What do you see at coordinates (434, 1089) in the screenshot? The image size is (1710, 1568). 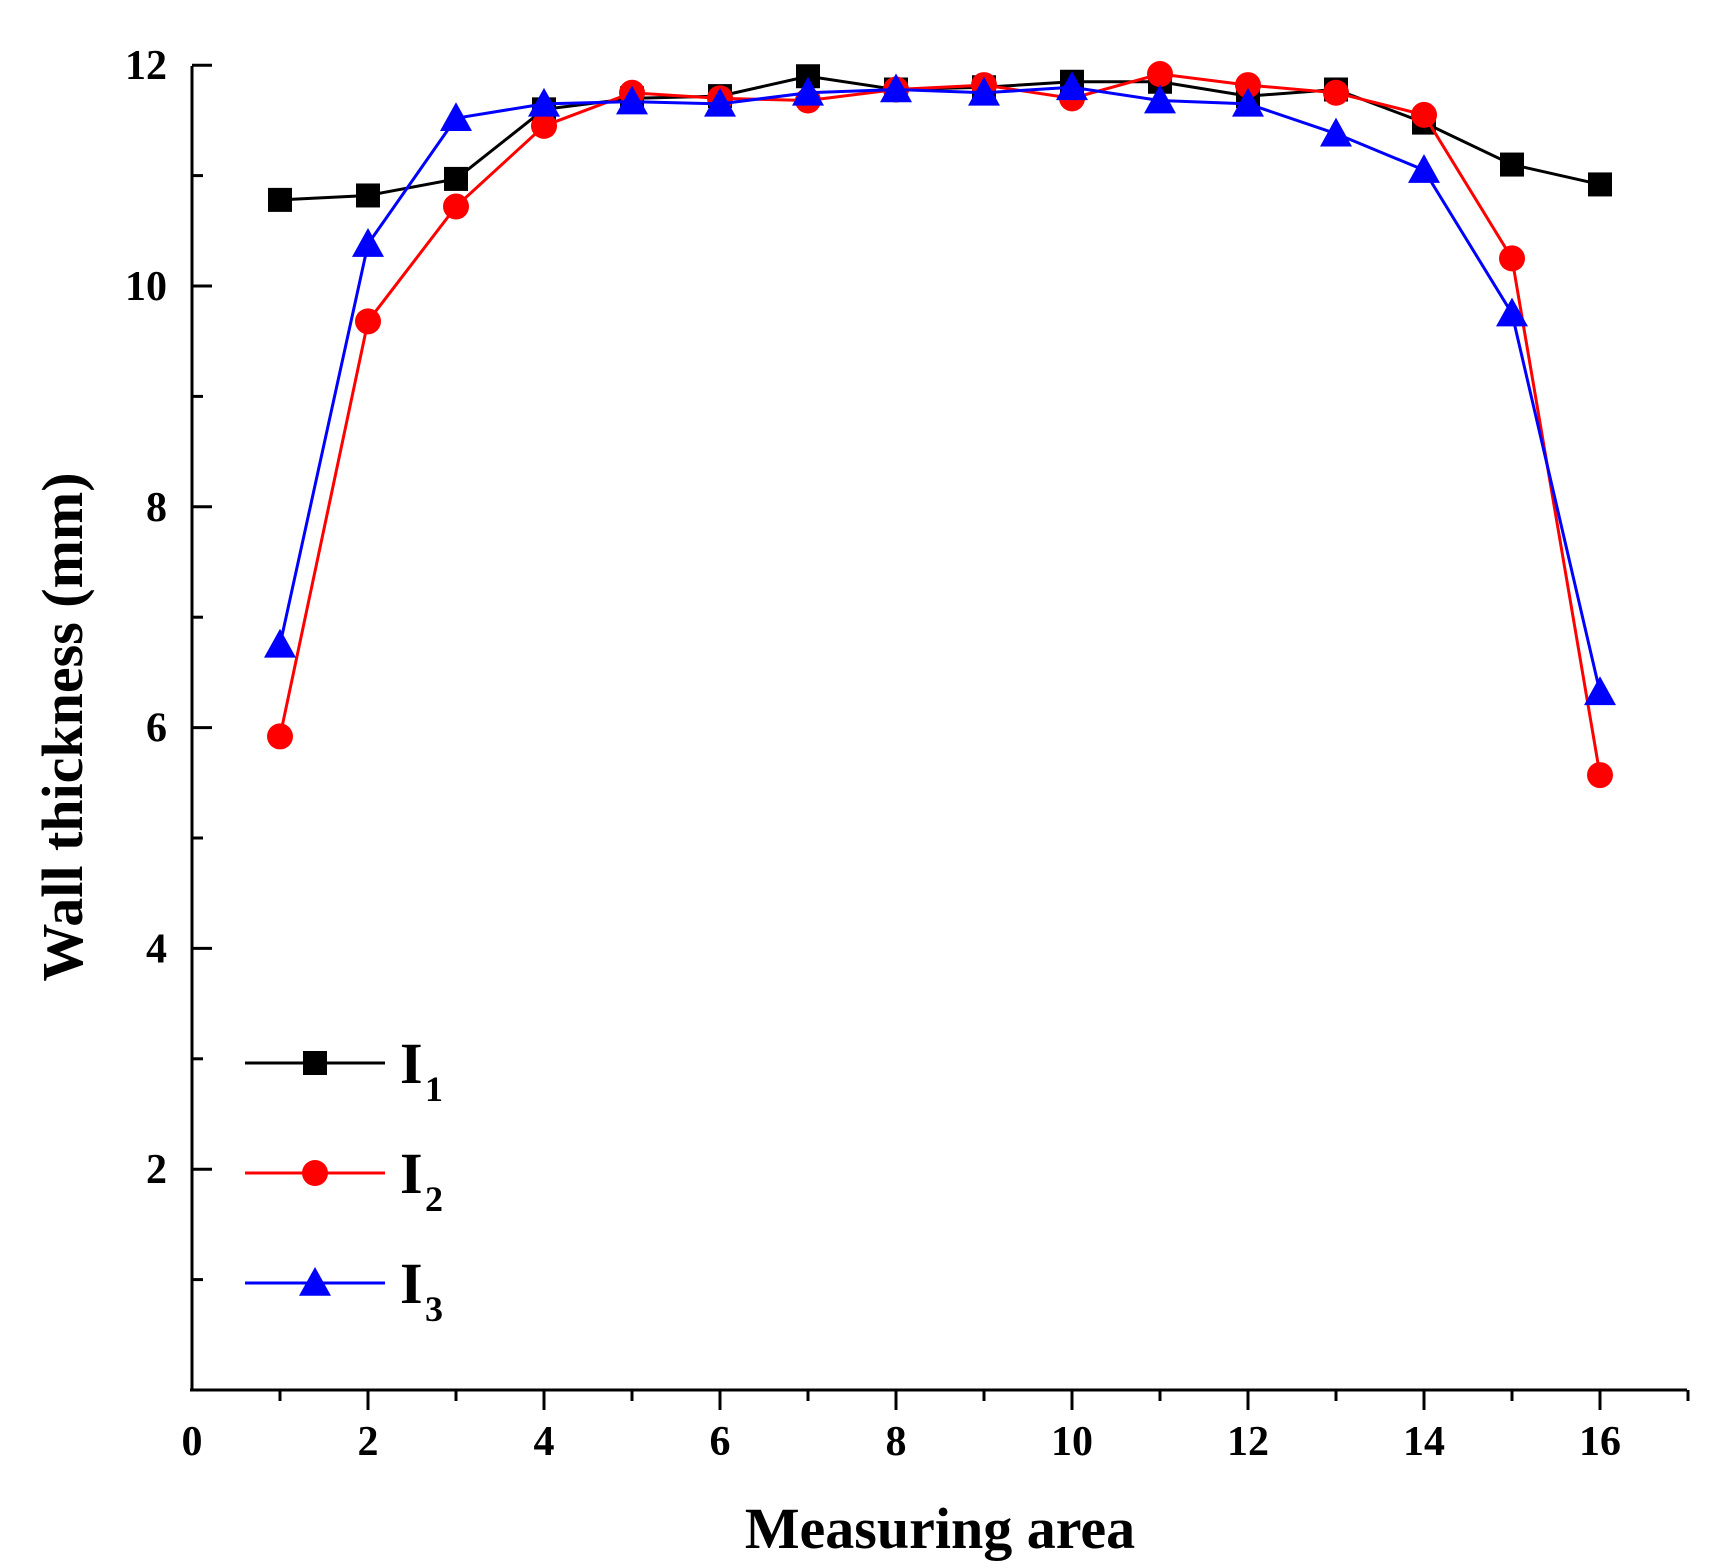 I see `legend-label-subscript: 1` at bounding box center [434, 1089].